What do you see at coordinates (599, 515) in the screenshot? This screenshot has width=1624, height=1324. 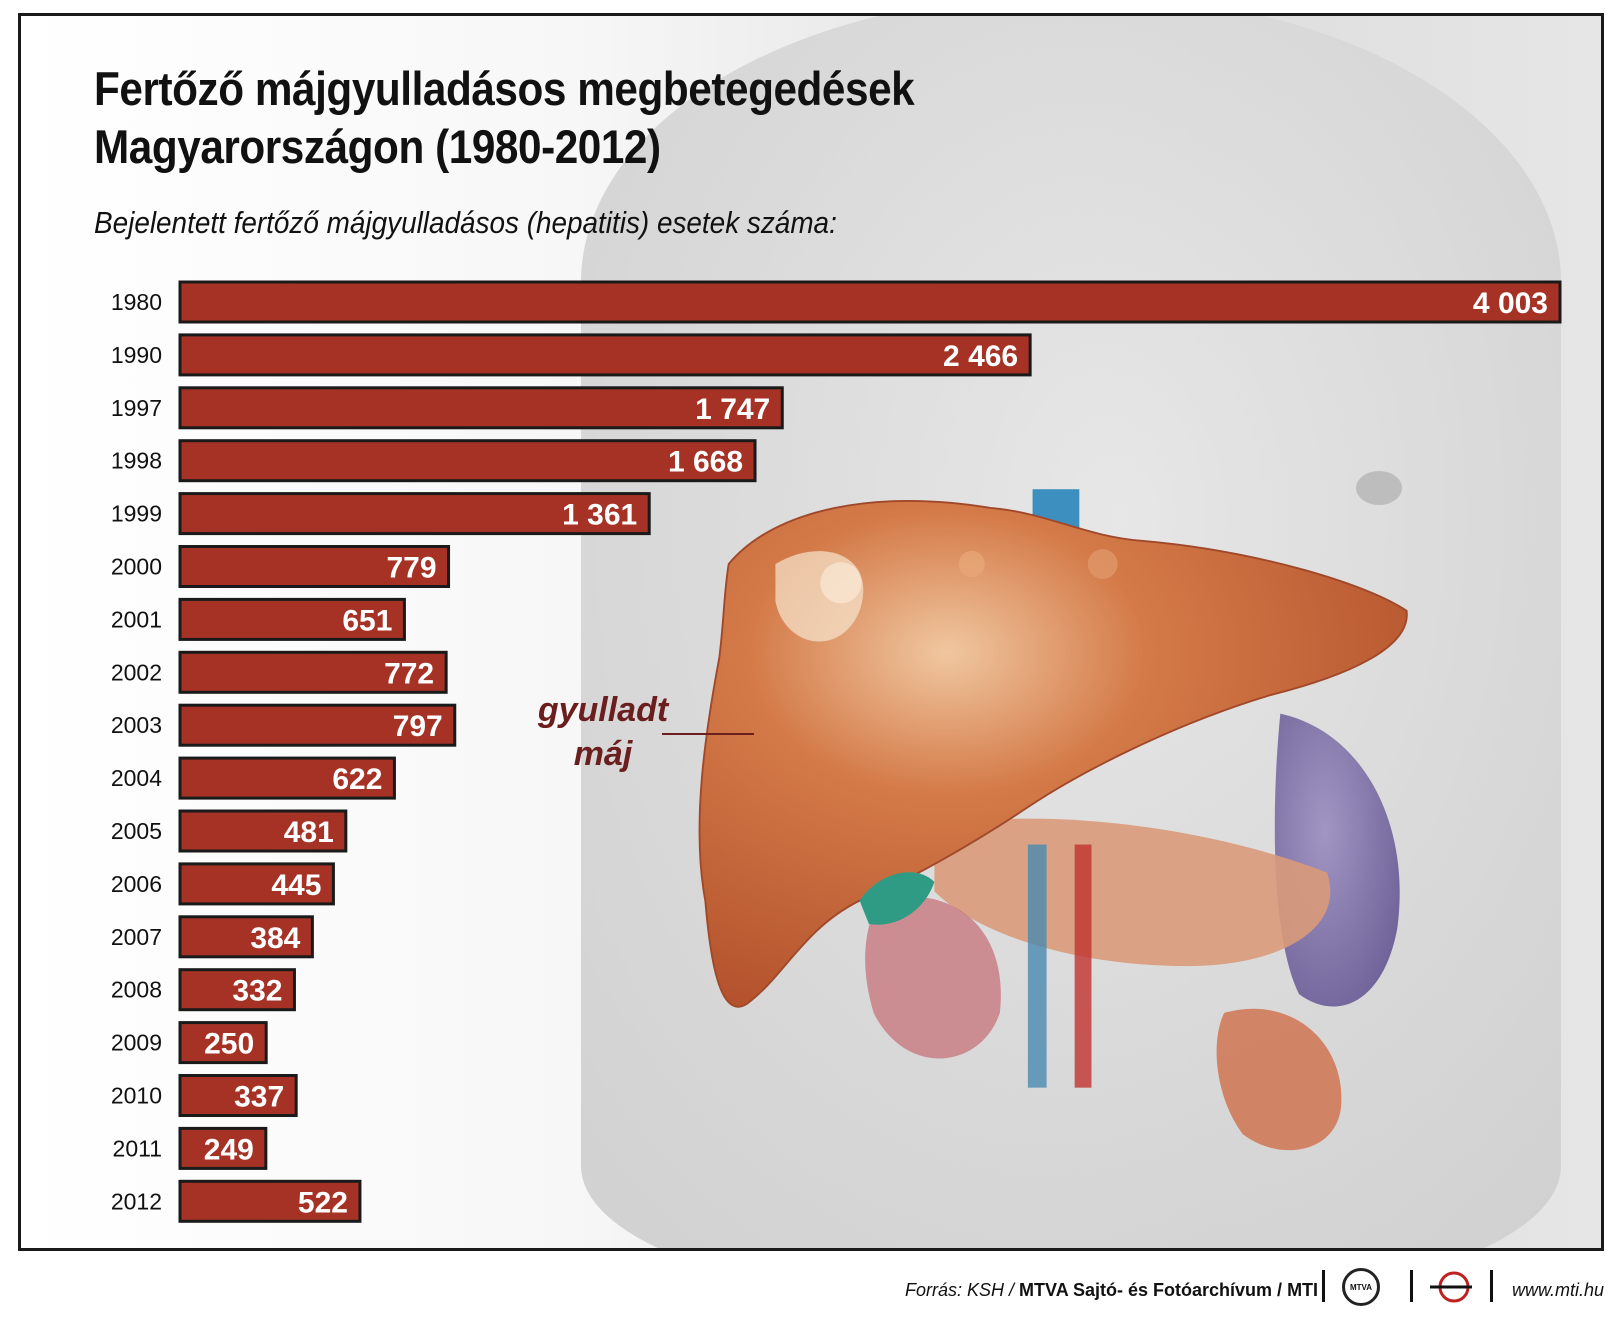 I see `data-label: 1 361` at bounding box center [599, 515].